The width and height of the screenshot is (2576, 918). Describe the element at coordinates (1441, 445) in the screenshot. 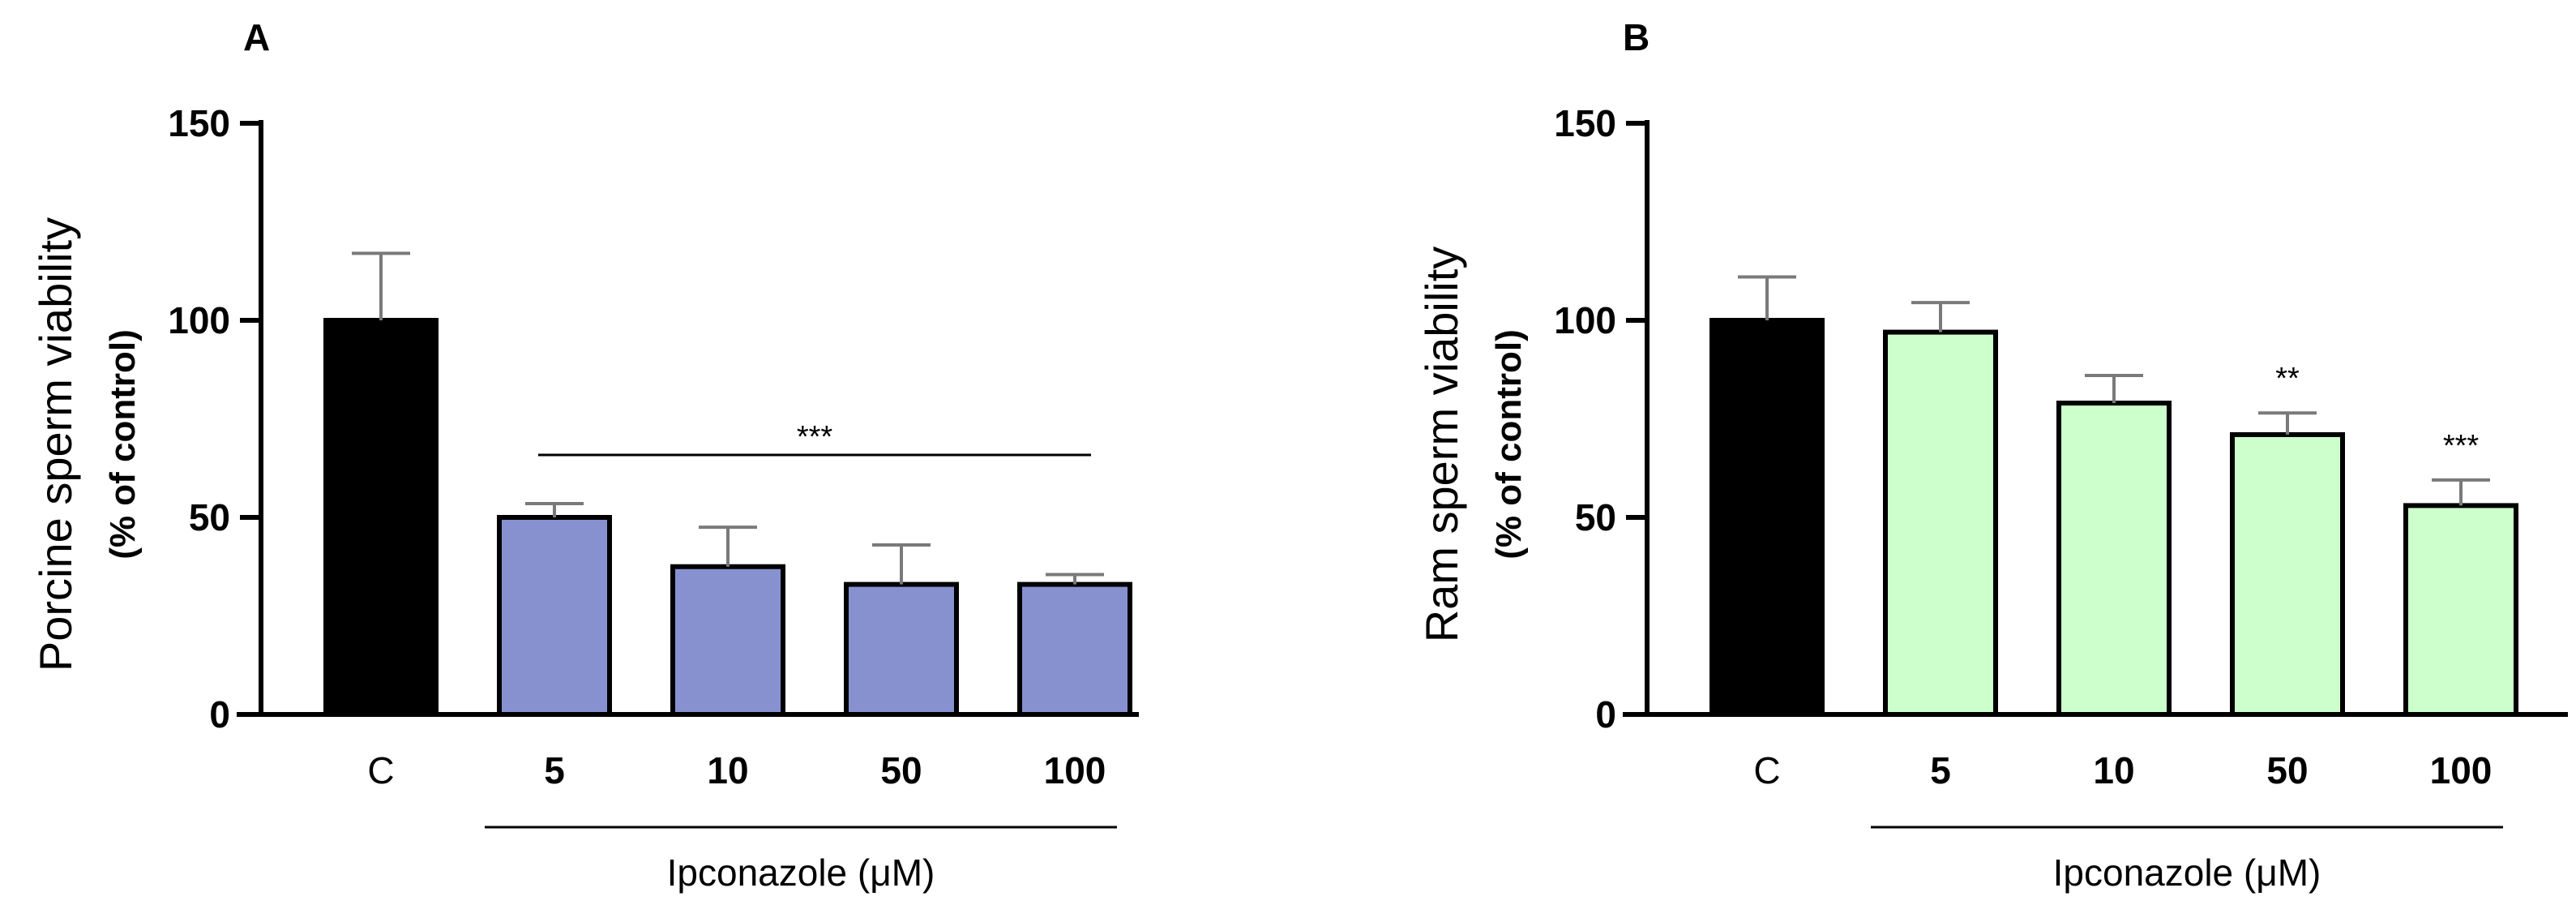

I see `y-axis-title: Ram sperm viability` at that location.